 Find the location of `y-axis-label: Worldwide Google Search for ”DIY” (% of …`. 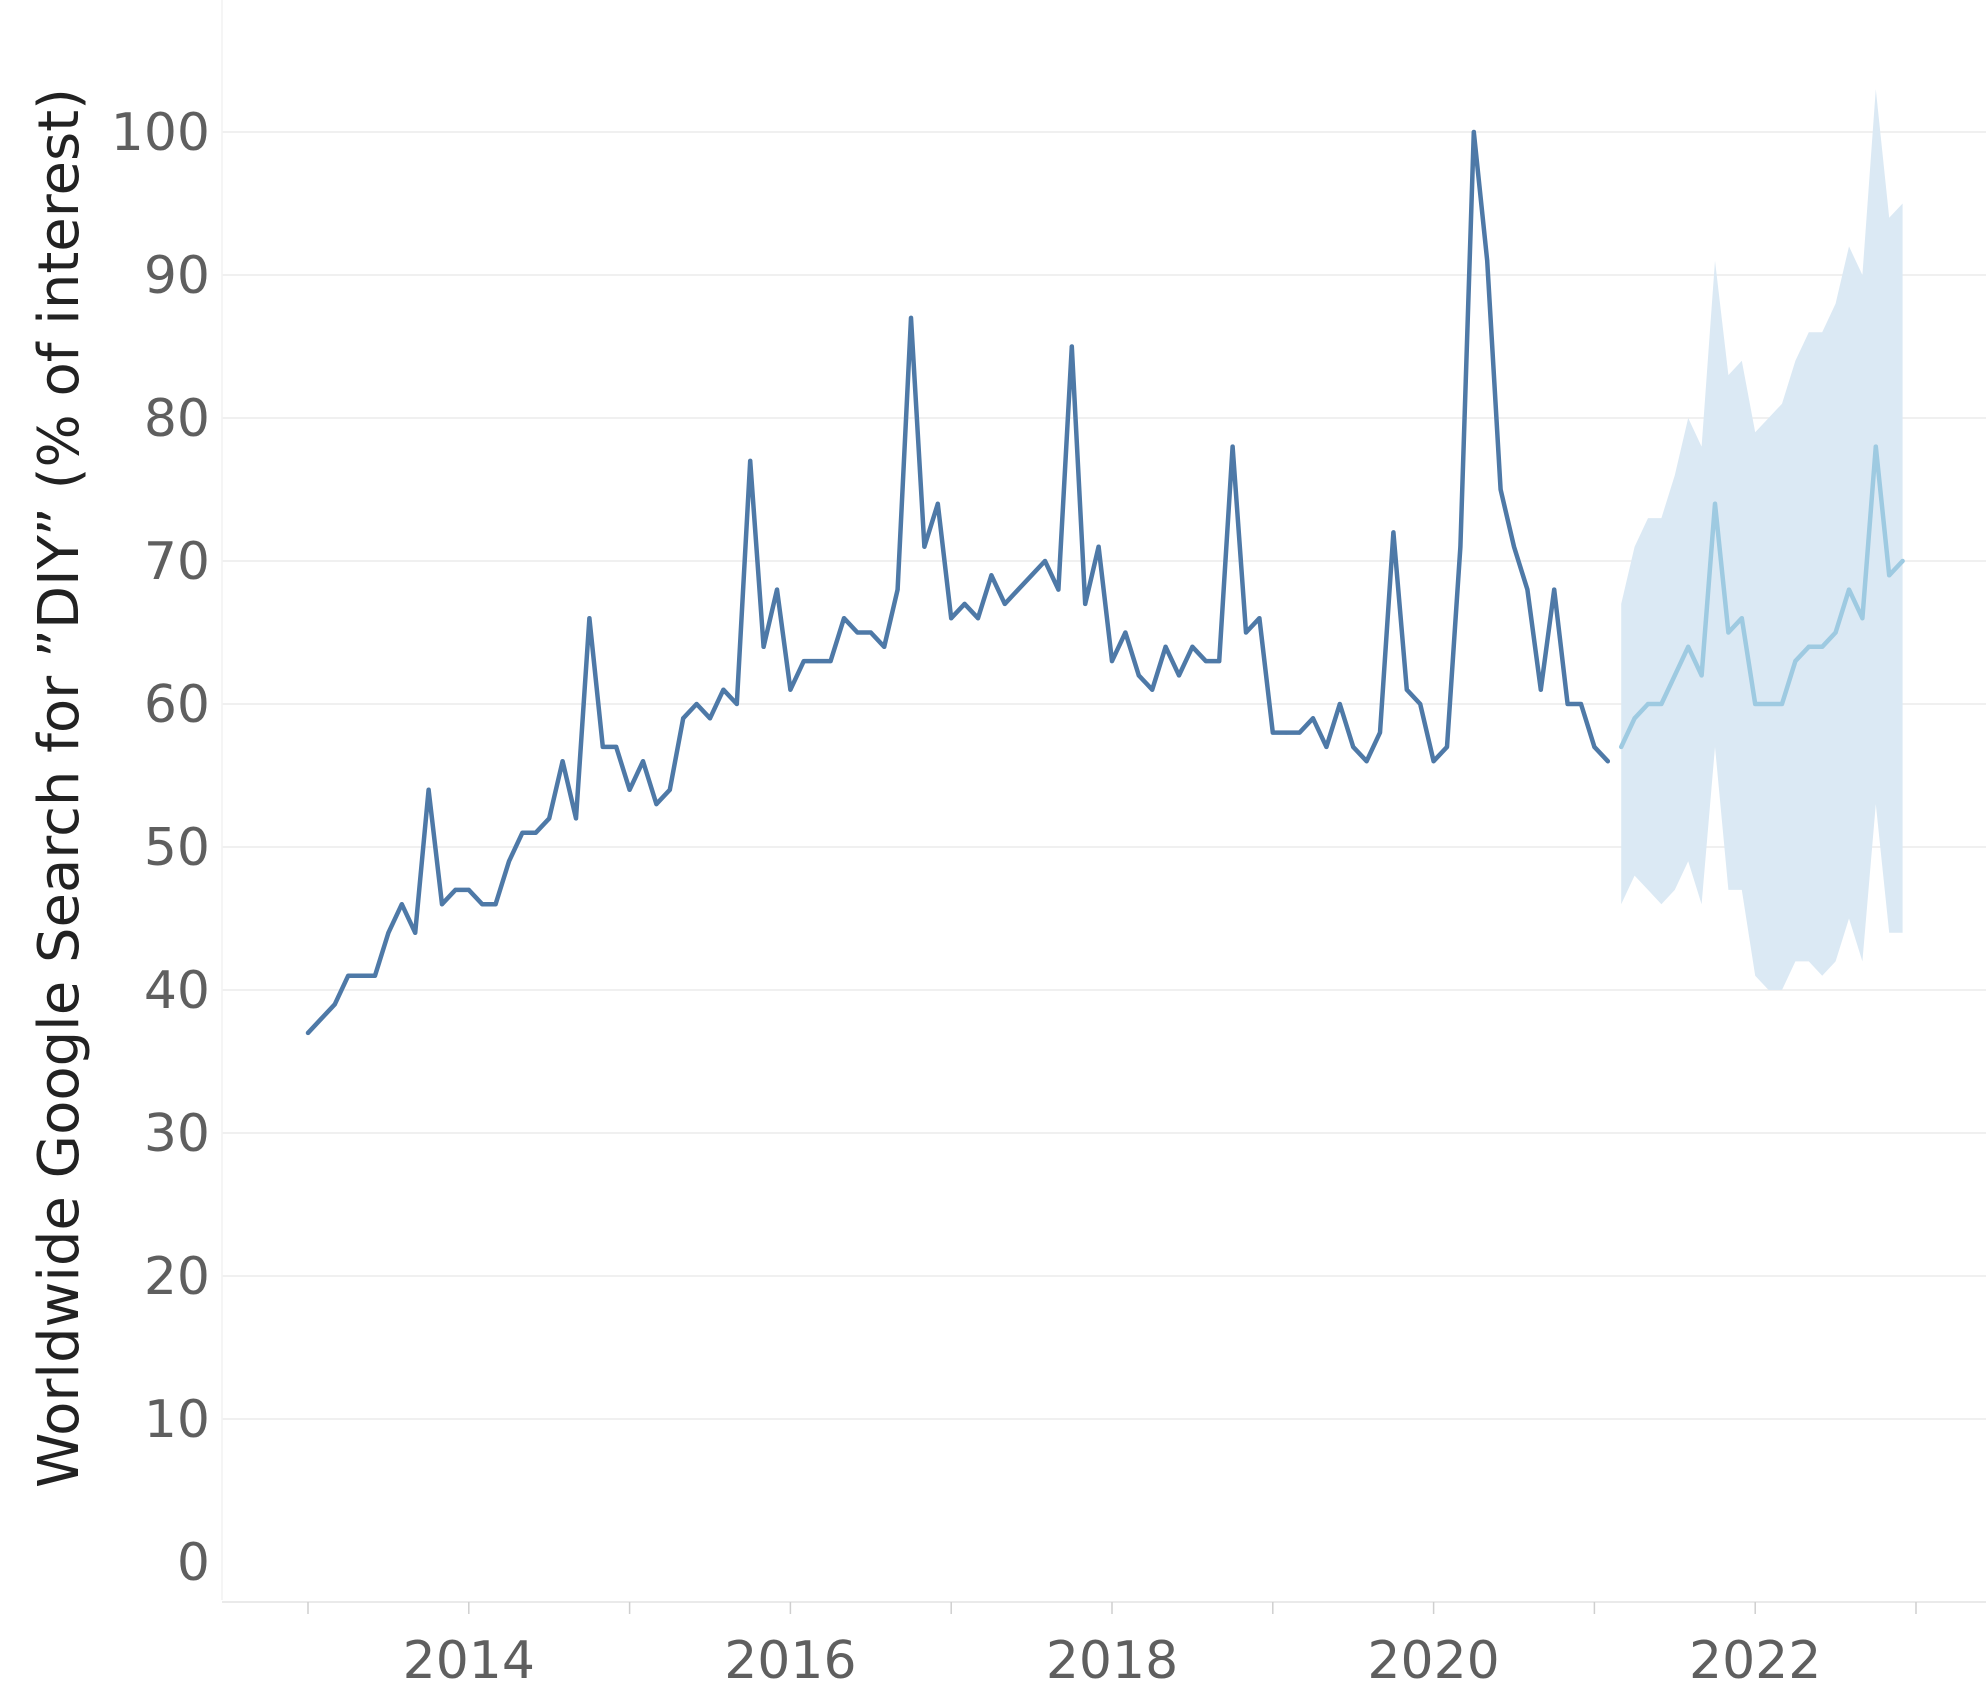

y-axis-label: Worldwide Google Search for ”DIY” (% of … is located at coordinates (59, 788).